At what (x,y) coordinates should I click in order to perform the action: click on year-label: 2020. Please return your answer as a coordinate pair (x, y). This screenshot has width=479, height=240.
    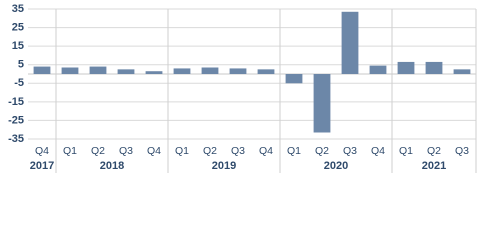
    Looking at the image, I should click on (336, 166).